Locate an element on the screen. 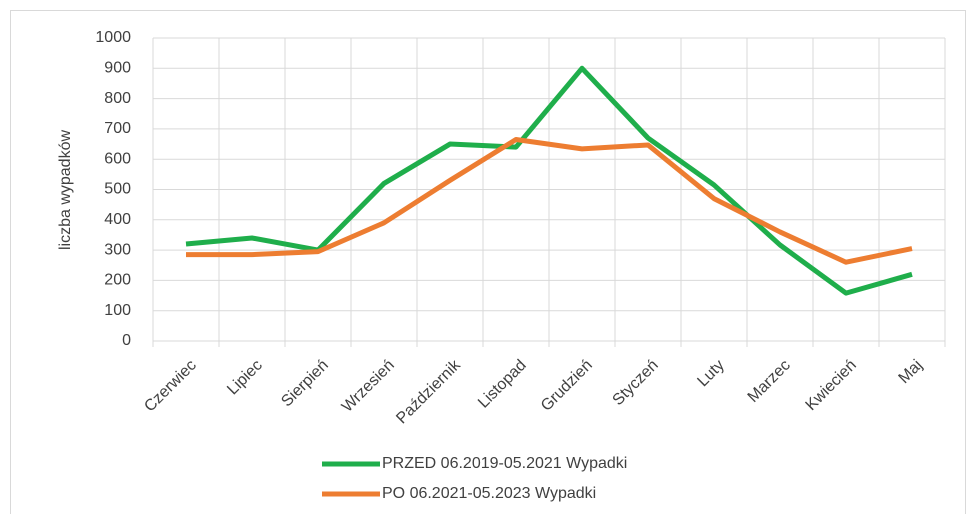 This screenshot has height=514, width=971. y-tick-label: 900 is located at coordinates (117, 68).